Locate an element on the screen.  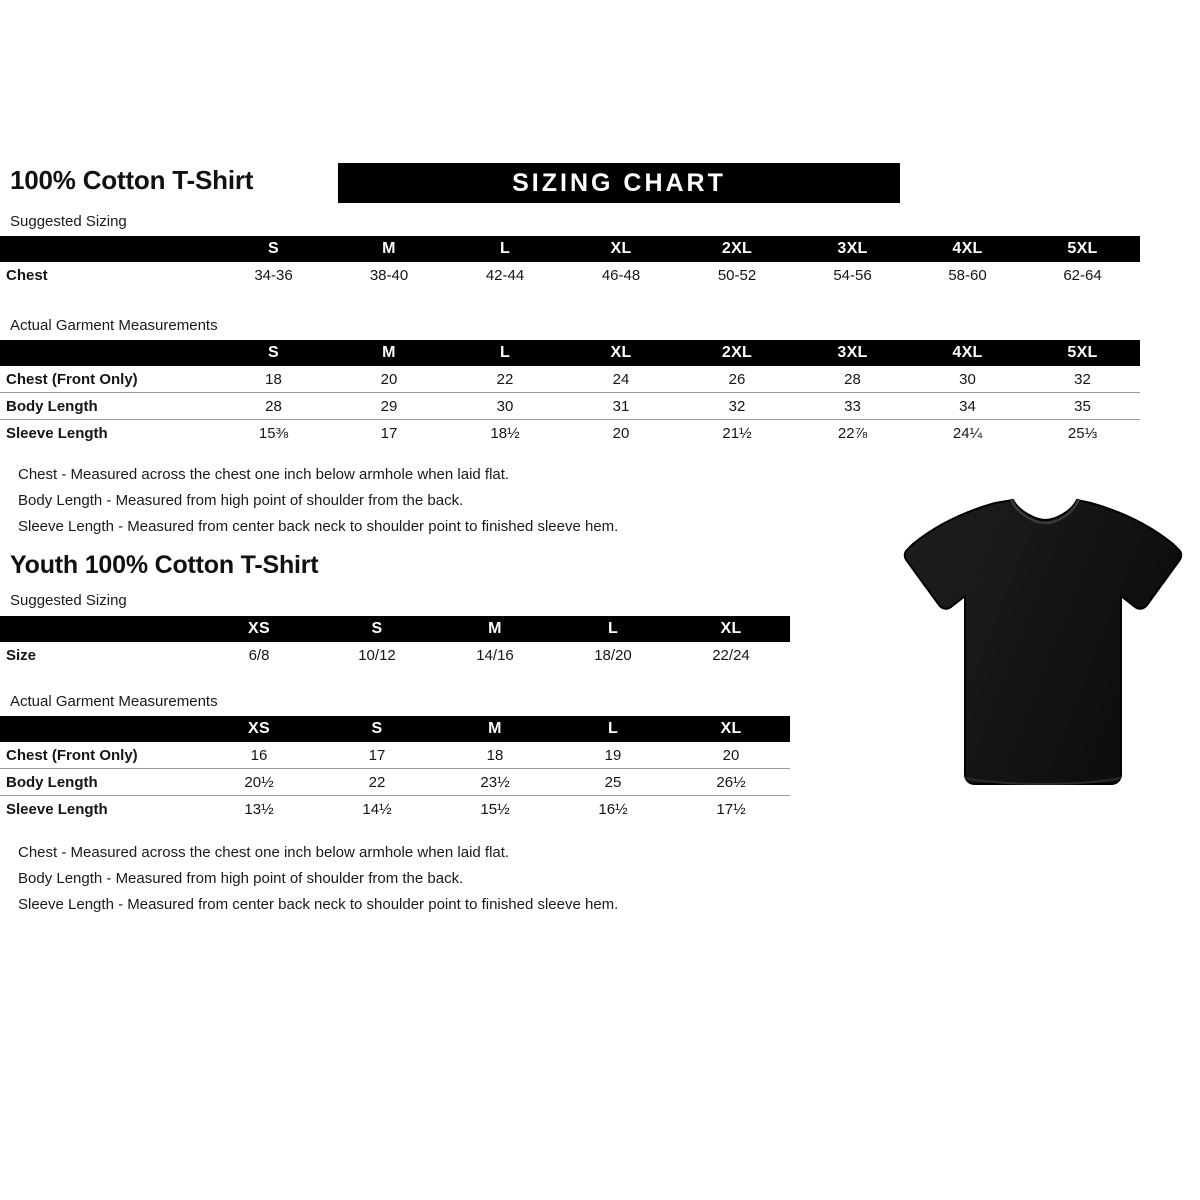
table-cell: 62-64 is located at coordinates (1082, 275).